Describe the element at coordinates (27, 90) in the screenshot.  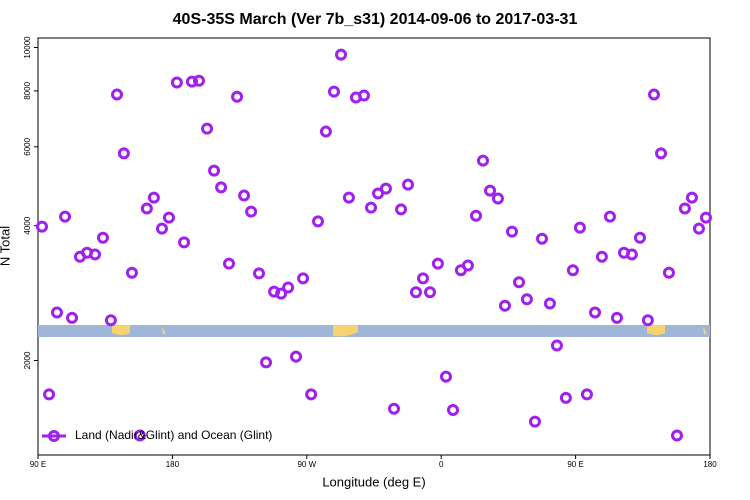
I see `y-tick-label: 8000` at that location.